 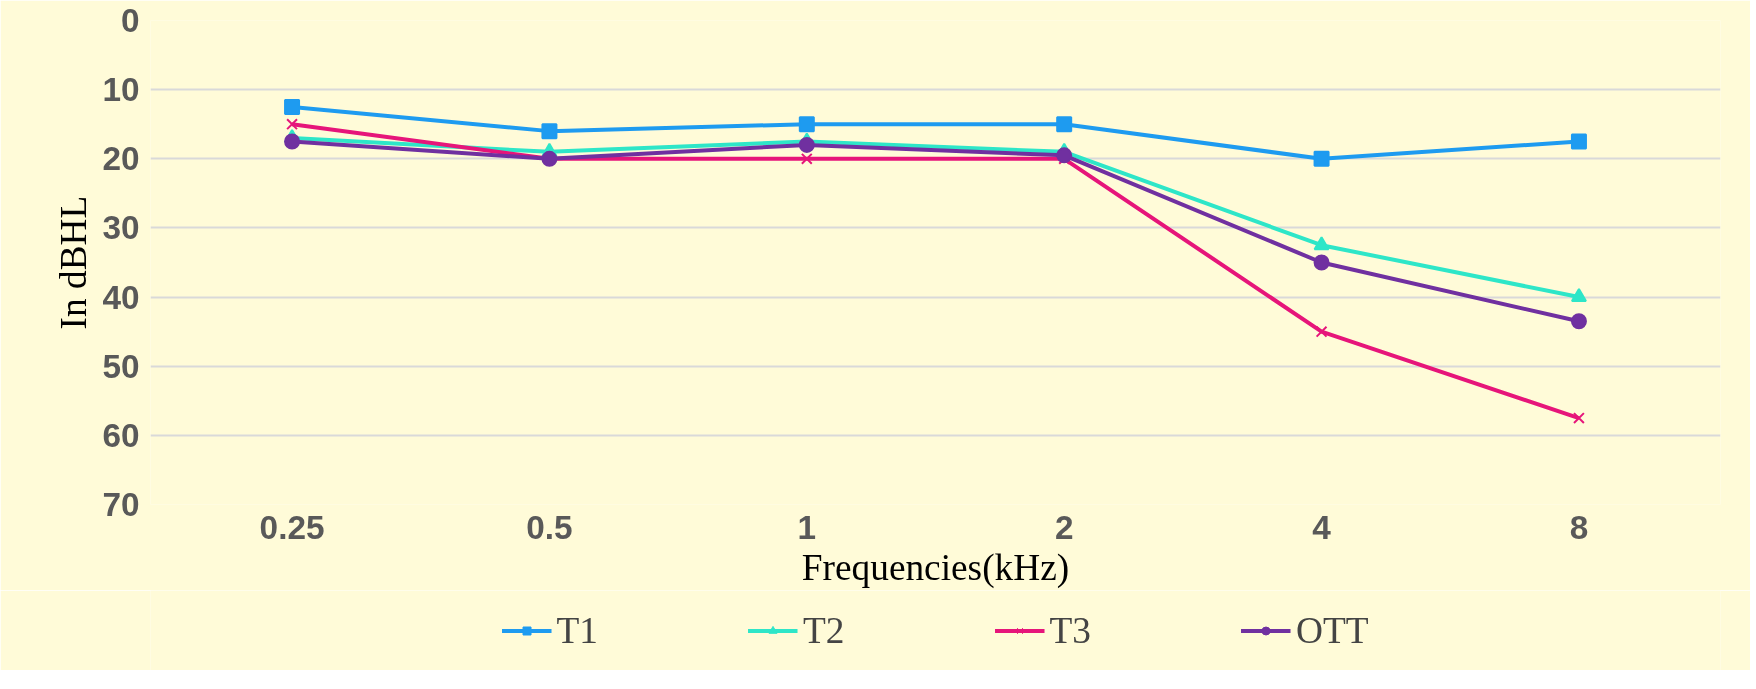 I want to click on x-tick-label: 0.25, so click(x=292, y=527).